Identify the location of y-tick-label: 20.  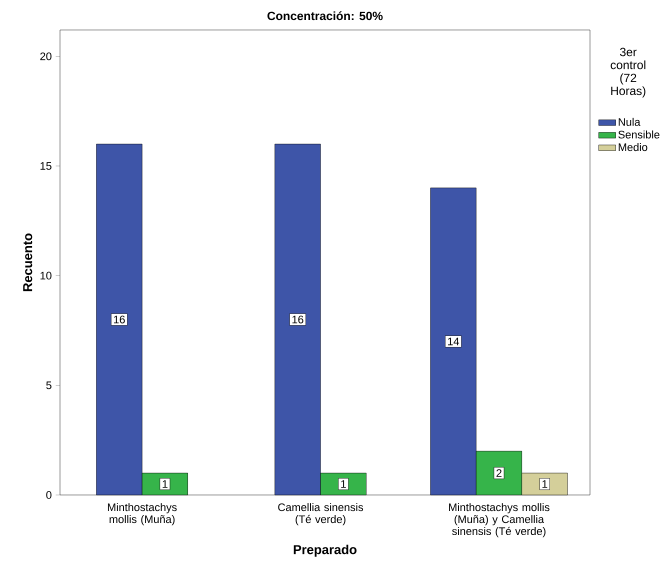
(46, 56).